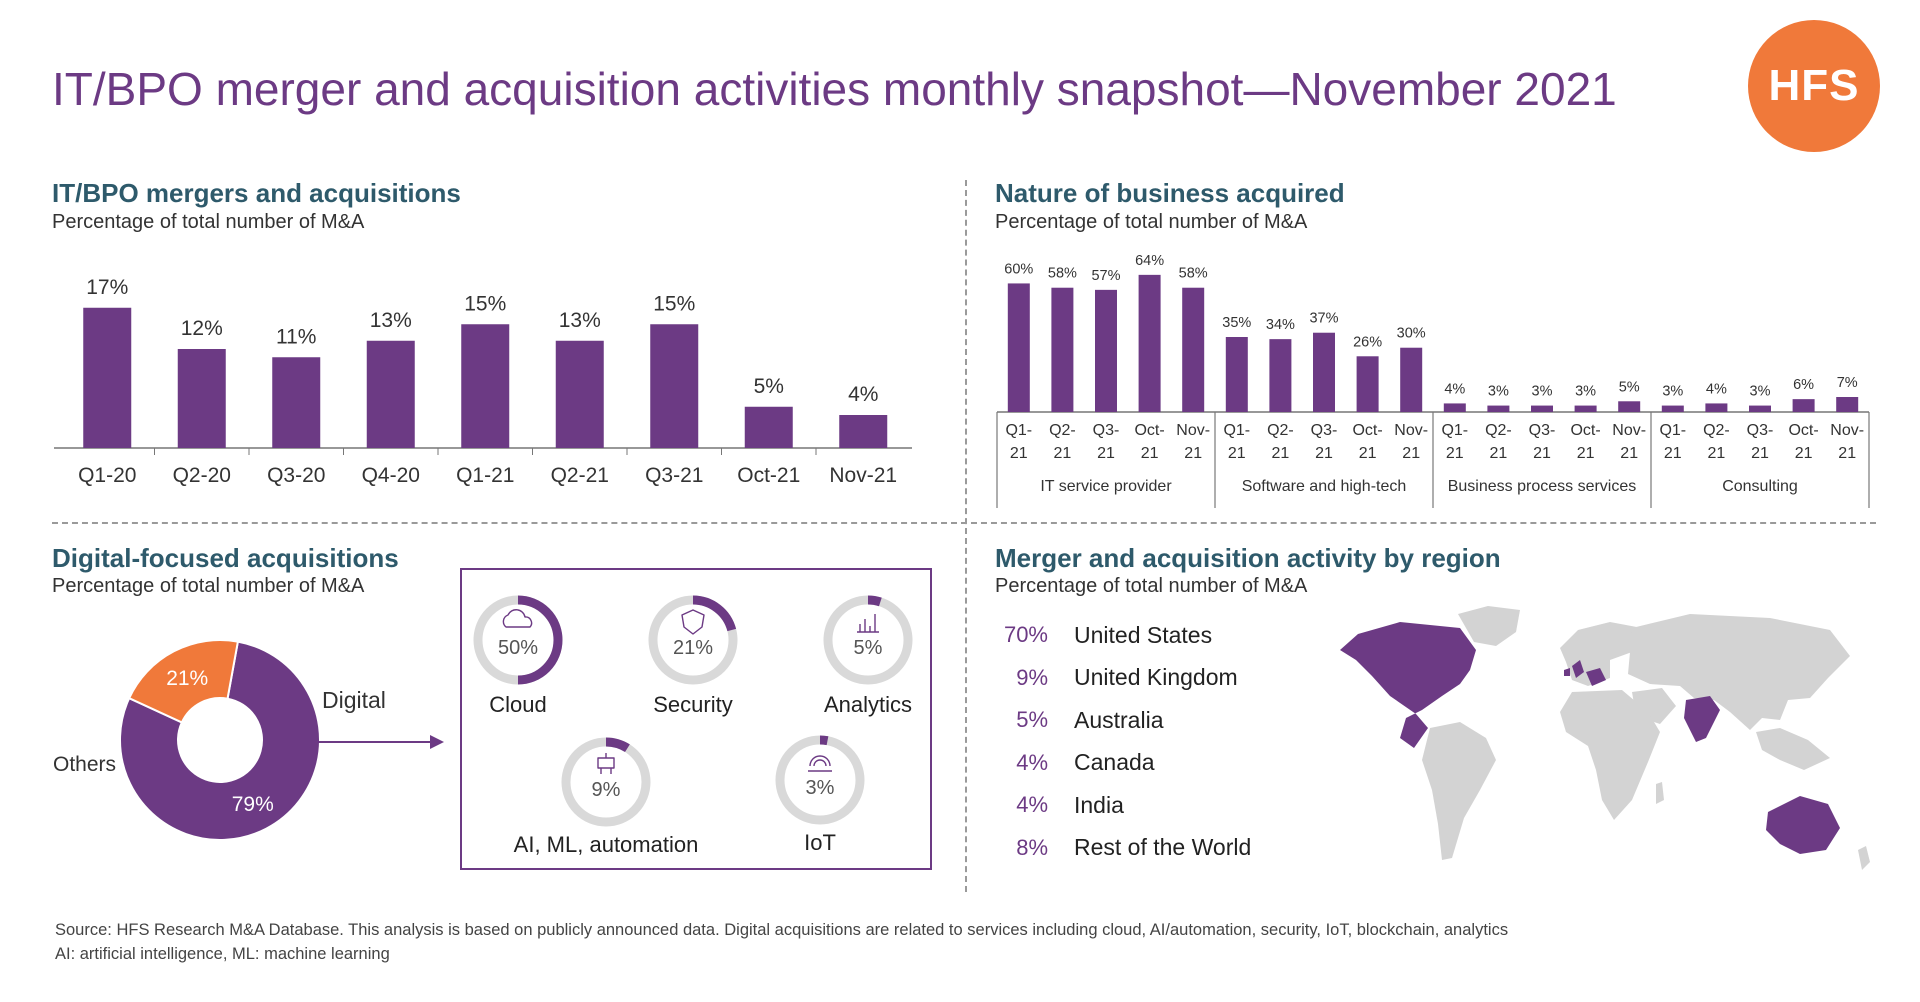 The width and height of the screenshot is (1920, 1002). Describe the element at coordinates (256, 193) in the screenshot. I see `ma-panel-title: IT/BPO mergers and acquisitions` at that location.